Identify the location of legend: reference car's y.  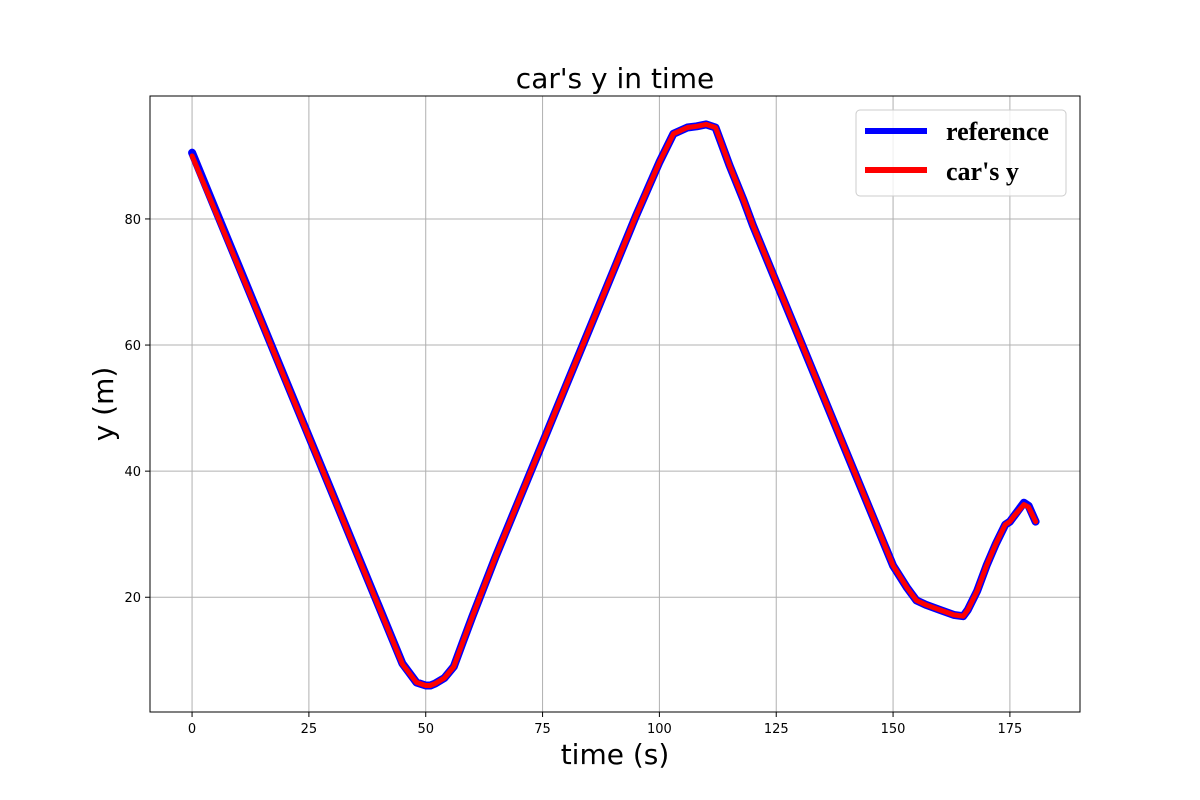
(961, 153).